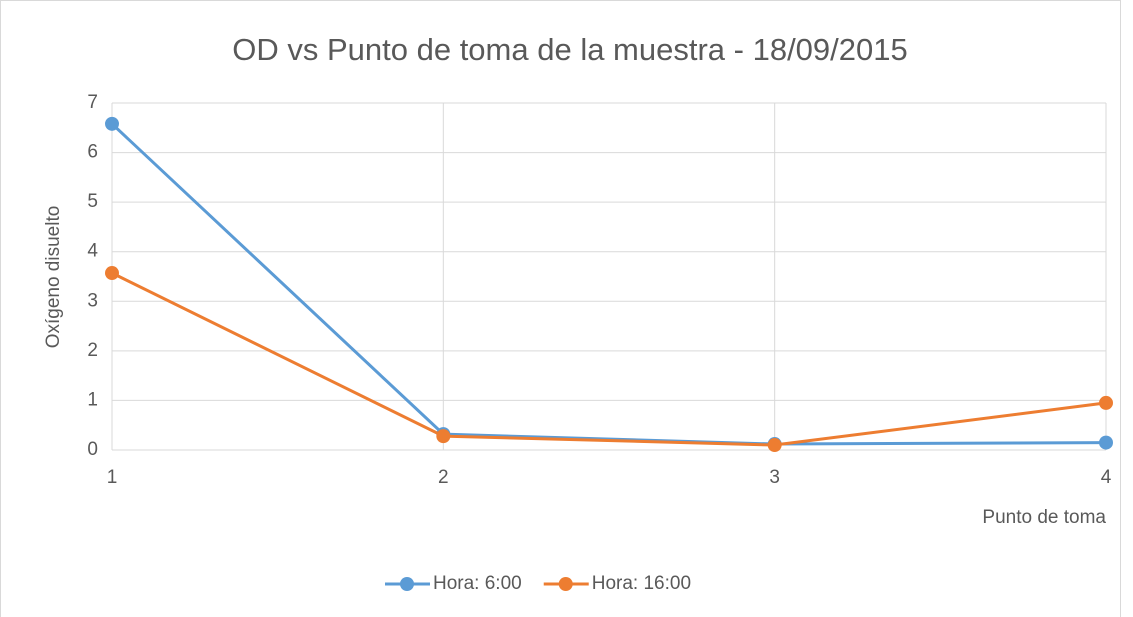 The width and height of the screenshot is (1133, 617). Describe the element at coordinates (92, 102) in the screenshot. I see `y-tick-label: 7` at that location.